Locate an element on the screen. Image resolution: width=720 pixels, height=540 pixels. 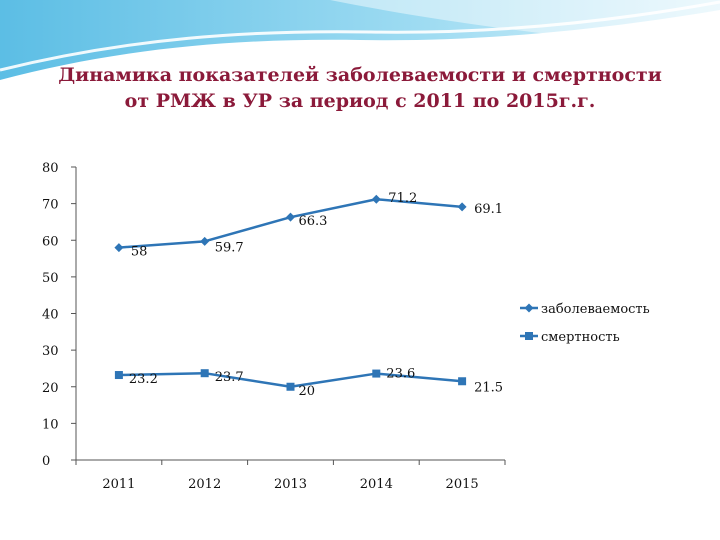
y-tick-label-6: 60 is located at coordinates (50, 241).